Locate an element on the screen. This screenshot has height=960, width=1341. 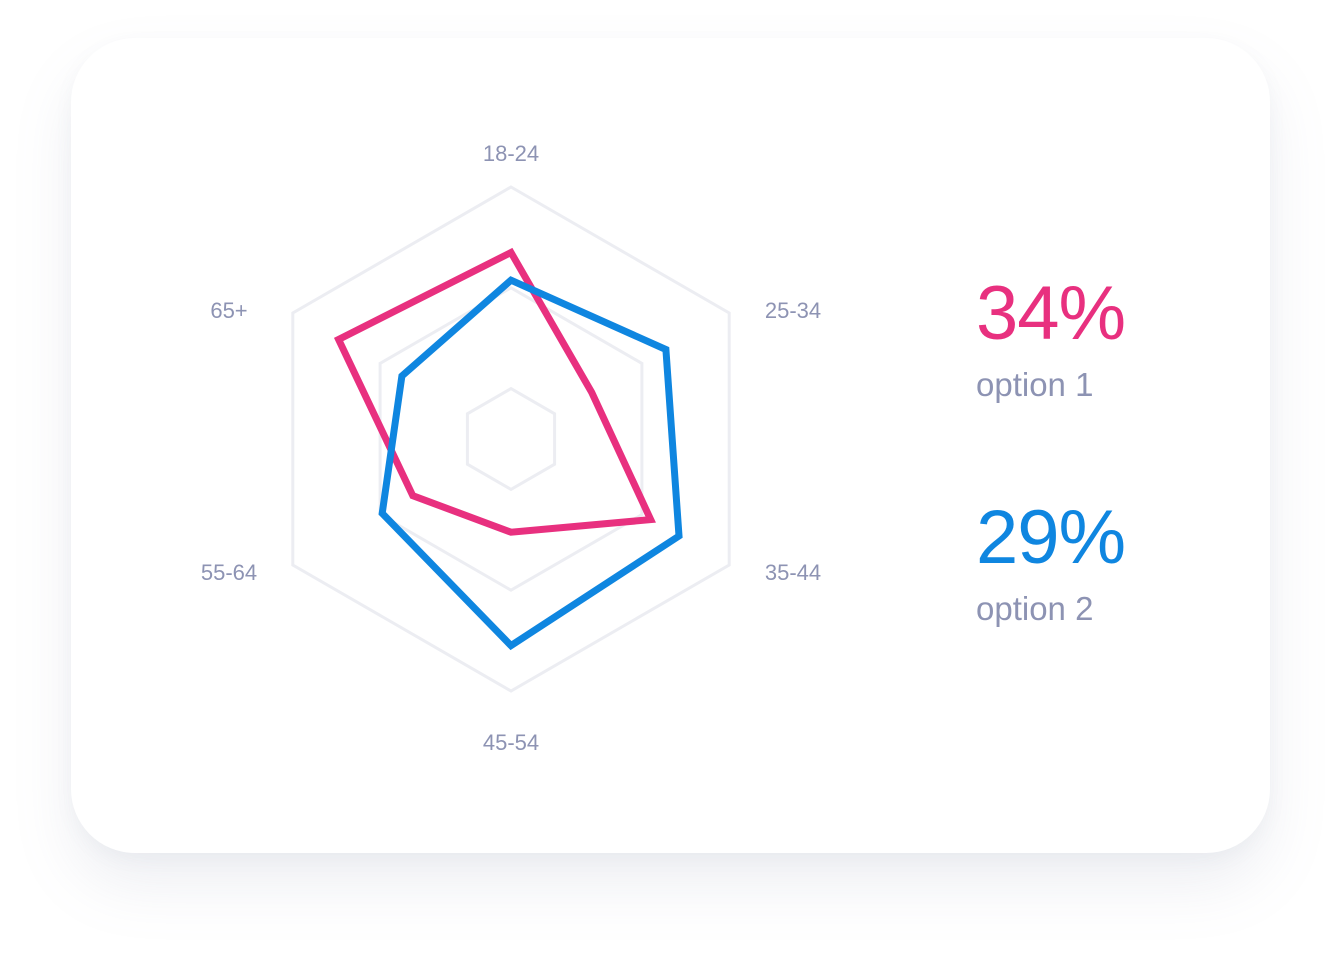
stat-label-option-2: option 2 is located at coordinates (1035, 608).